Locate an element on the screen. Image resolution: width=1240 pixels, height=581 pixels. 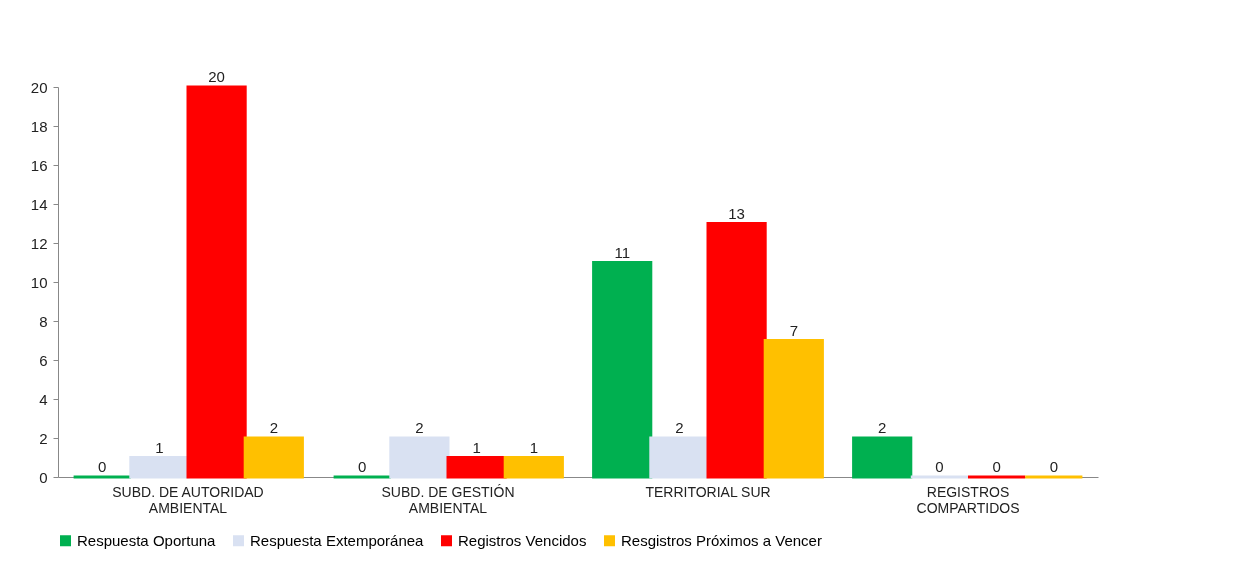
data-label: 20 is located at coordinates (216, 76).